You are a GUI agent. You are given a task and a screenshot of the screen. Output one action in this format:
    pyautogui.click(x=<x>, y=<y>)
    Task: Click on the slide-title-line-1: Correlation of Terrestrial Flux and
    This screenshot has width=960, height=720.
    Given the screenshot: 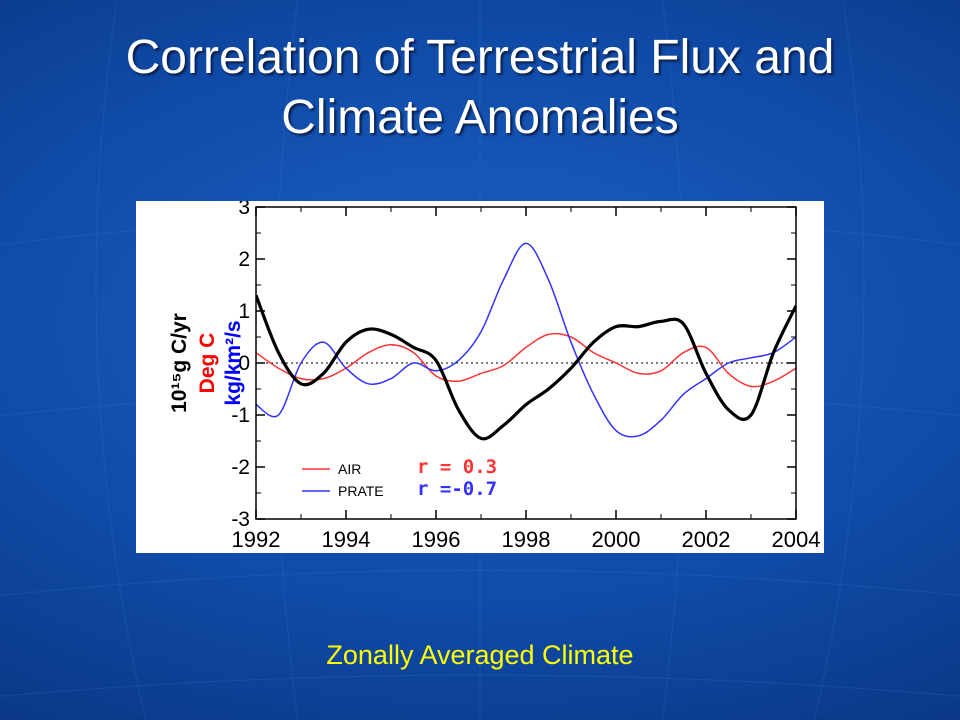 What is the action you would take?
    pyautogui.click(x=480, y=57)
    